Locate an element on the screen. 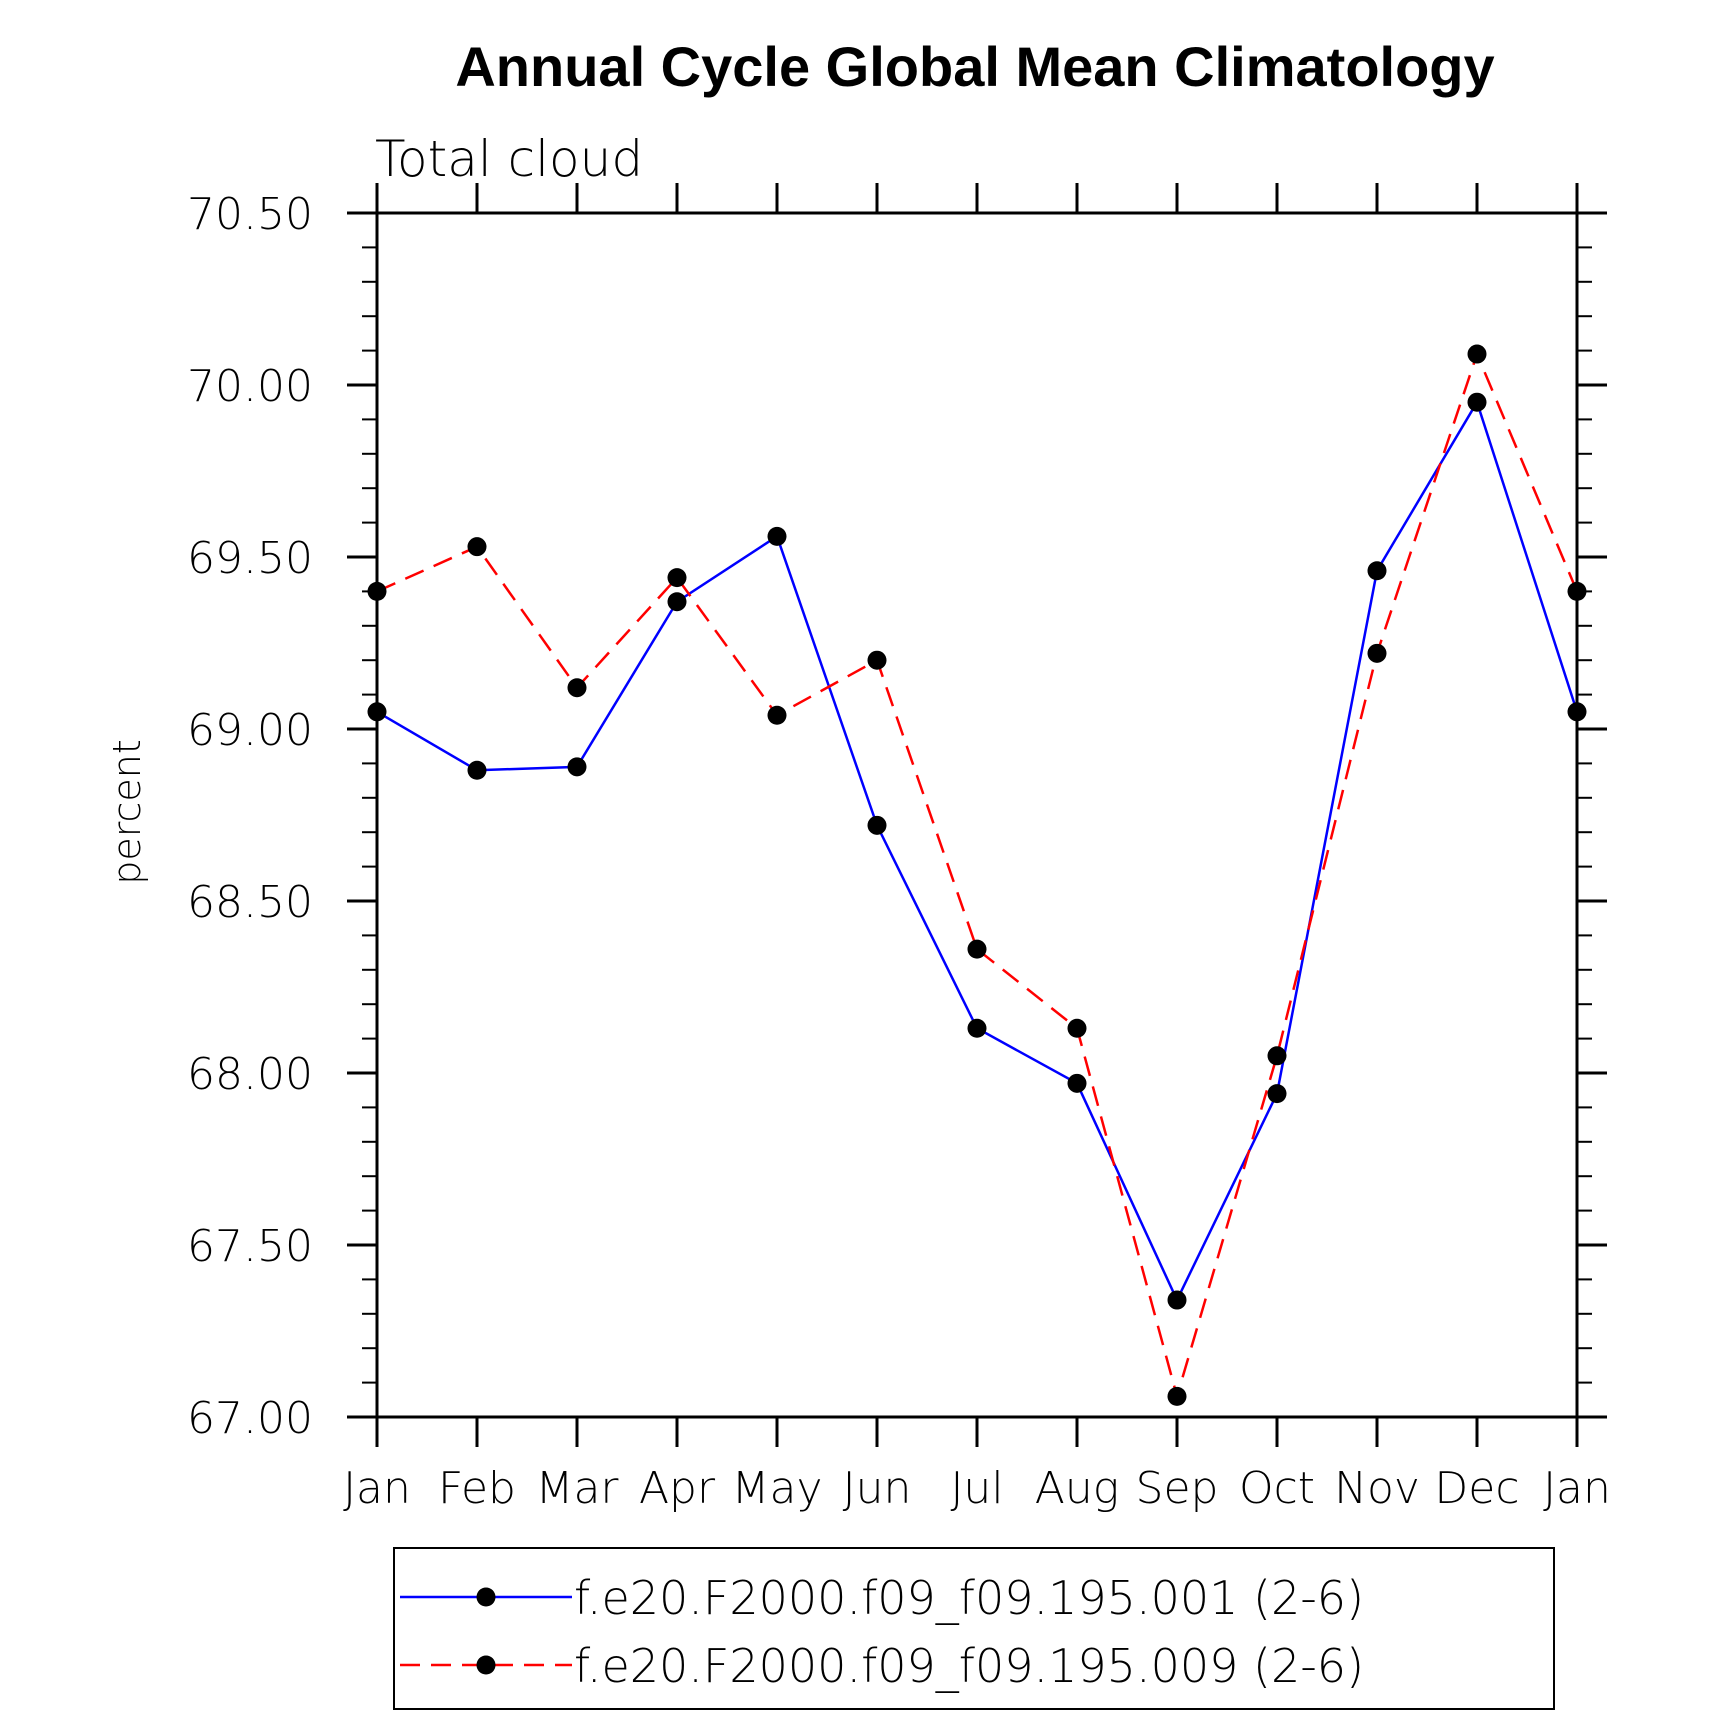 The image size is (1710, 1713). x-tick-label: Nov is located at coordinates (1377, 1488).